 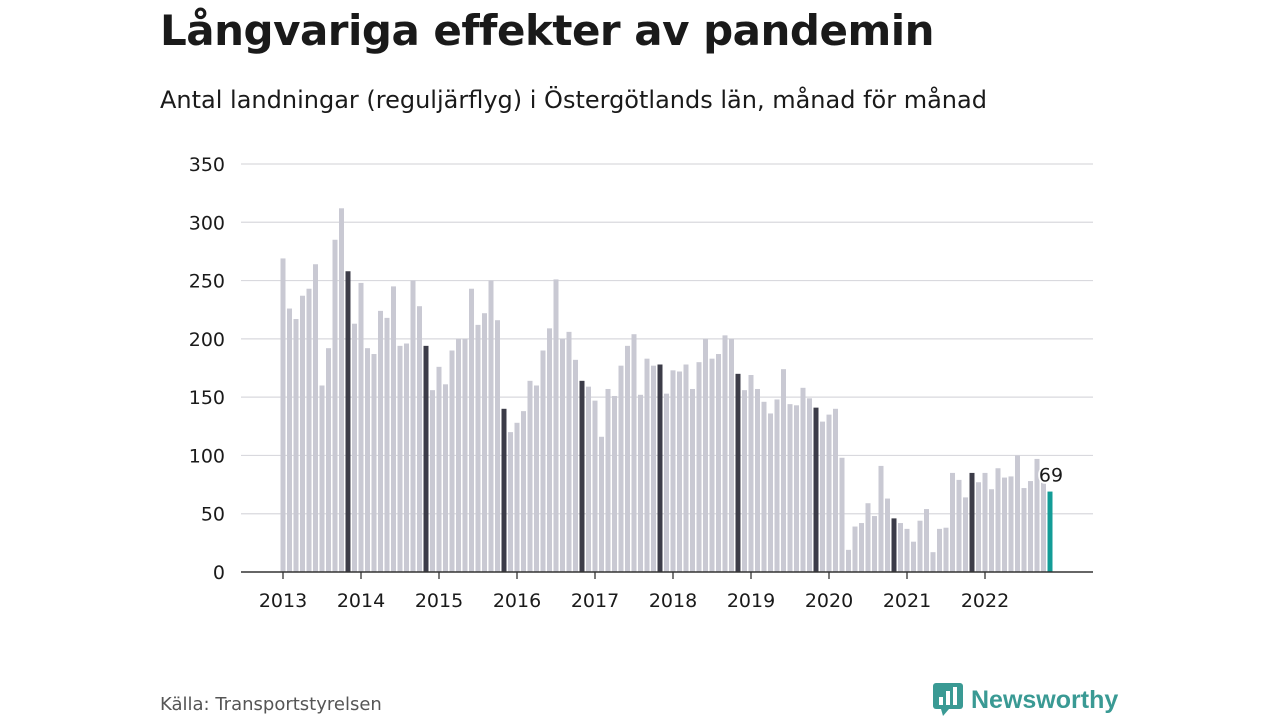 I want to click on x-axis, so click(x=667, y=575).